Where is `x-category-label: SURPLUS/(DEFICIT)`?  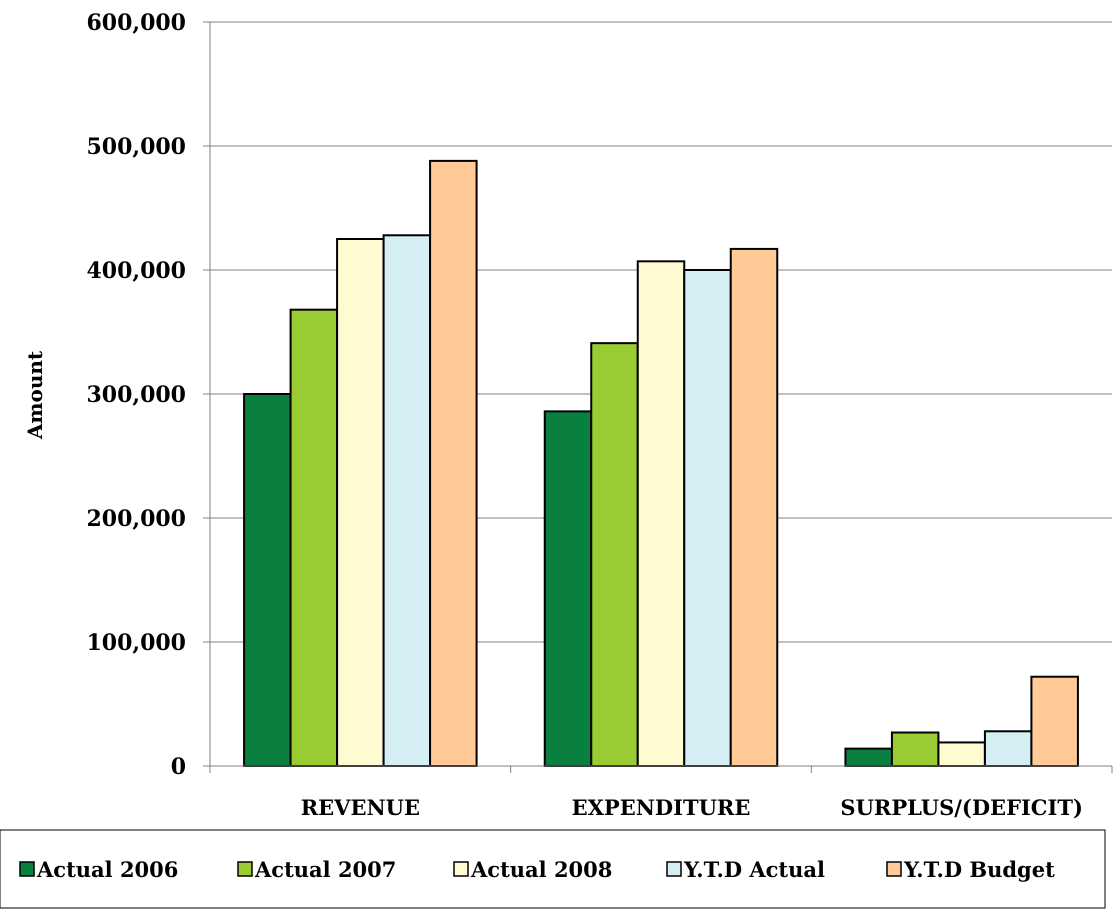
x-category-label: SURPLUS/(DEFICIT) is located at coordinates (961, 807).